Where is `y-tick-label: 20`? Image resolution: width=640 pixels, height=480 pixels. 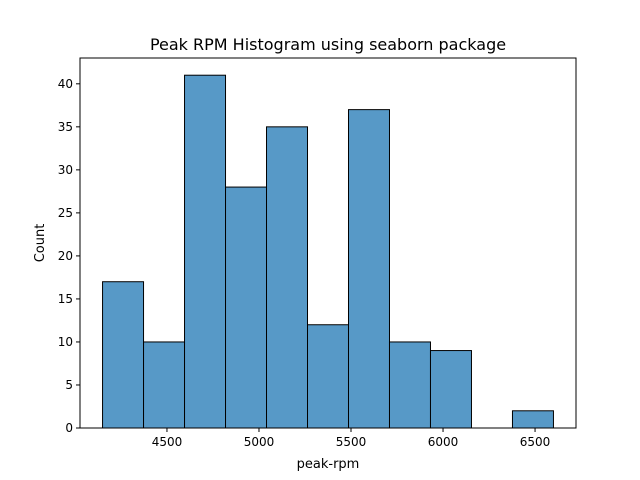
y-tick-label: 20 is located at coordinates (65, 256).